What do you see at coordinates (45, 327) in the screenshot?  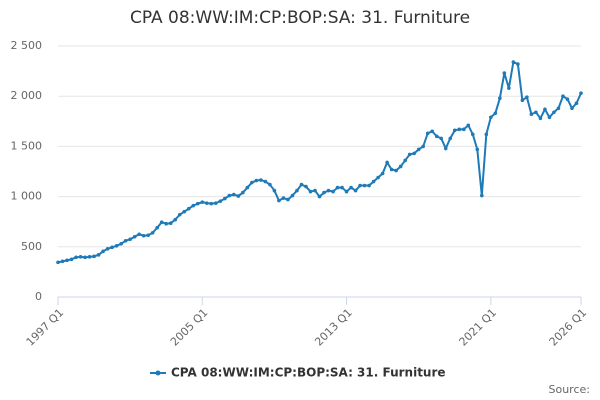 I see `x-tick-label: 1997 Q1` at bounding box center [45, 327].